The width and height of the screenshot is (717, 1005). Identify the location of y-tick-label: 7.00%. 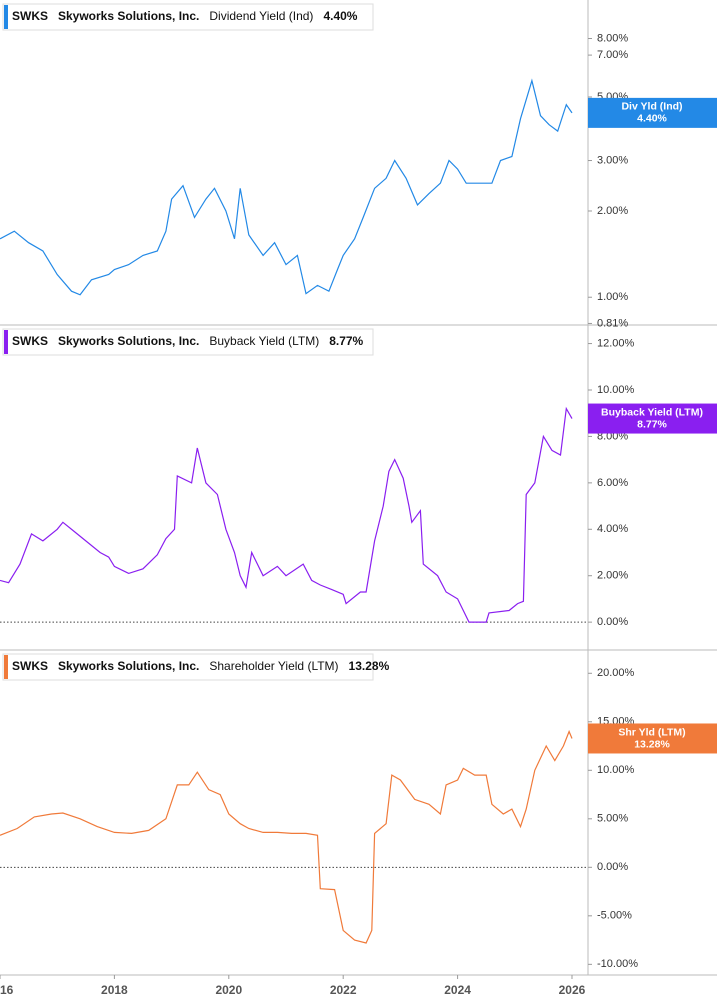
(612, 55).